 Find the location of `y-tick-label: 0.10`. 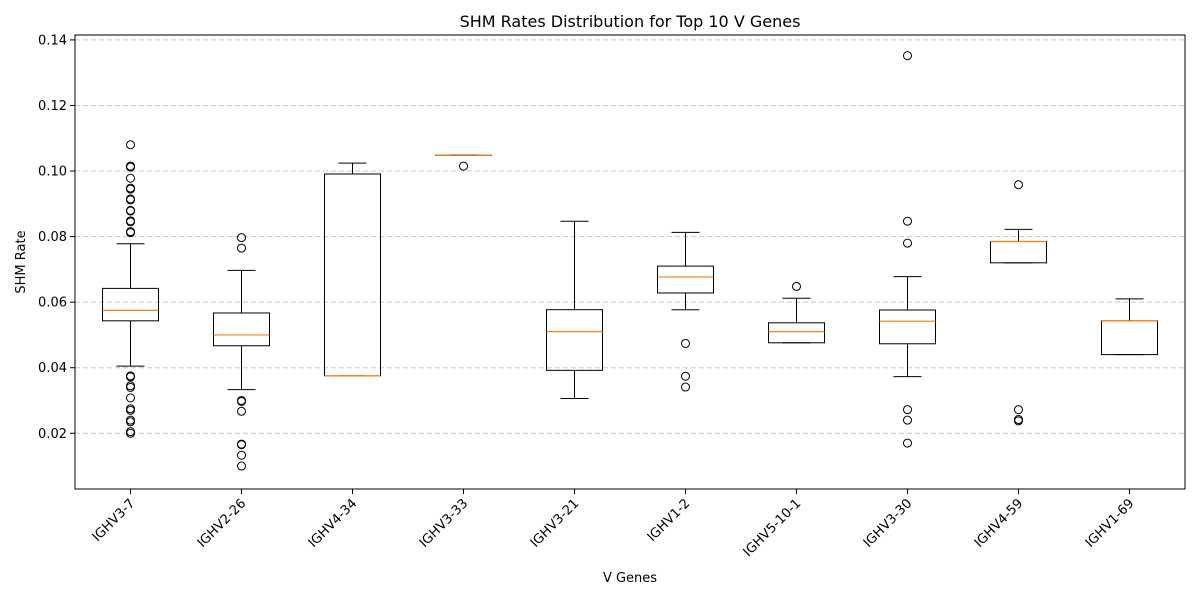

y-tick-label: 0.10 is located at coordinates (52, 172).